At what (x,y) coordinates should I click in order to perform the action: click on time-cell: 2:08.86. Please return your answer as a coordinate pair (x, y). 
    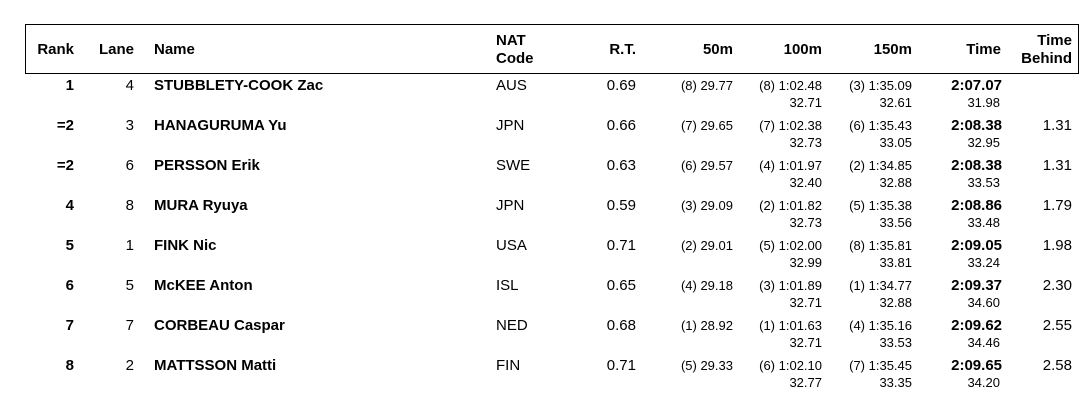
    Looking at the image, I should click on (976, 205).